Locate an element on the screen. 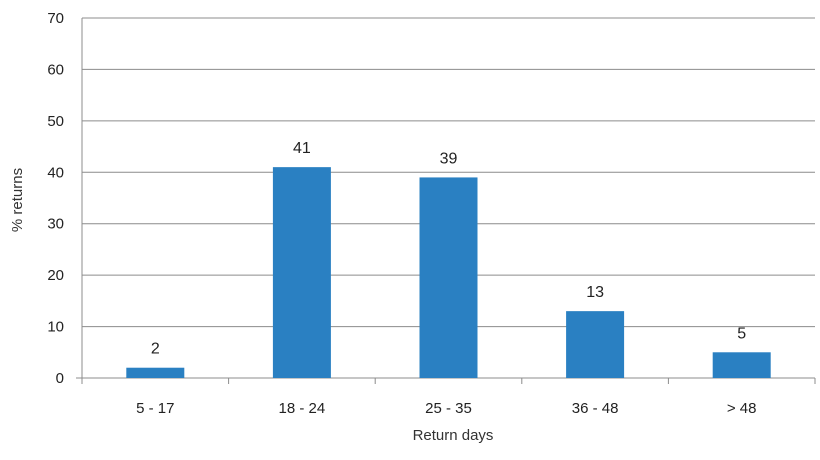  data-label: 13 is located at coordinates (595, 292).